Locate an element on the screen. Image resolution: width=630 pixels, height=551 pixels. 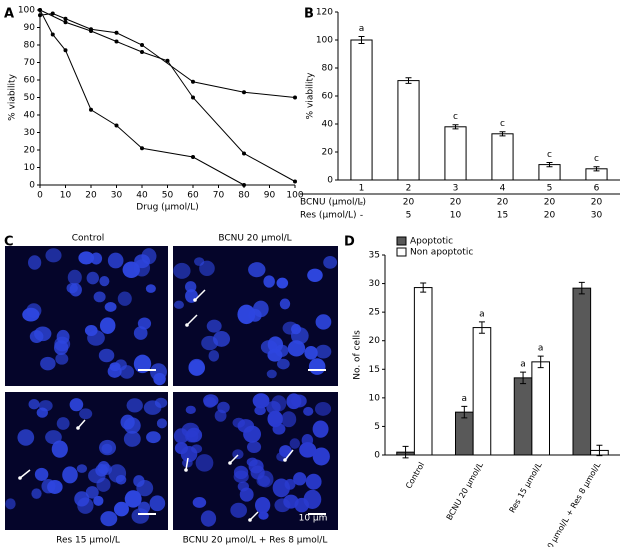
x-tick-label: 30 is located at coordinates (117, 196).